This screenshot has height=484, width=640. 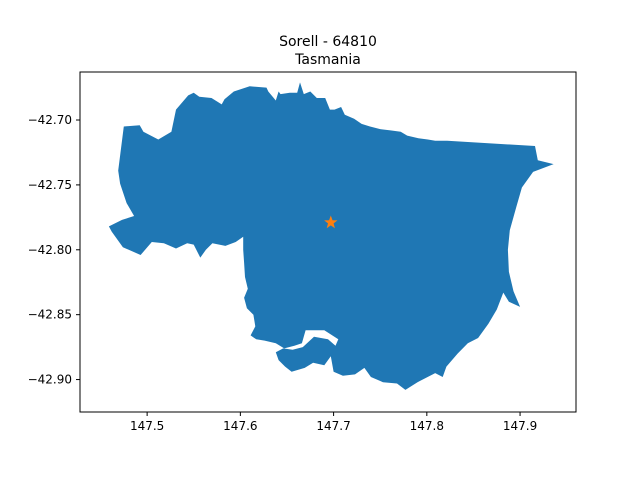 What do you see at coordinates (327, 60) in the screenshot?
I see `chart-subtitle: Tasmania` at bounding box center [327, 60].